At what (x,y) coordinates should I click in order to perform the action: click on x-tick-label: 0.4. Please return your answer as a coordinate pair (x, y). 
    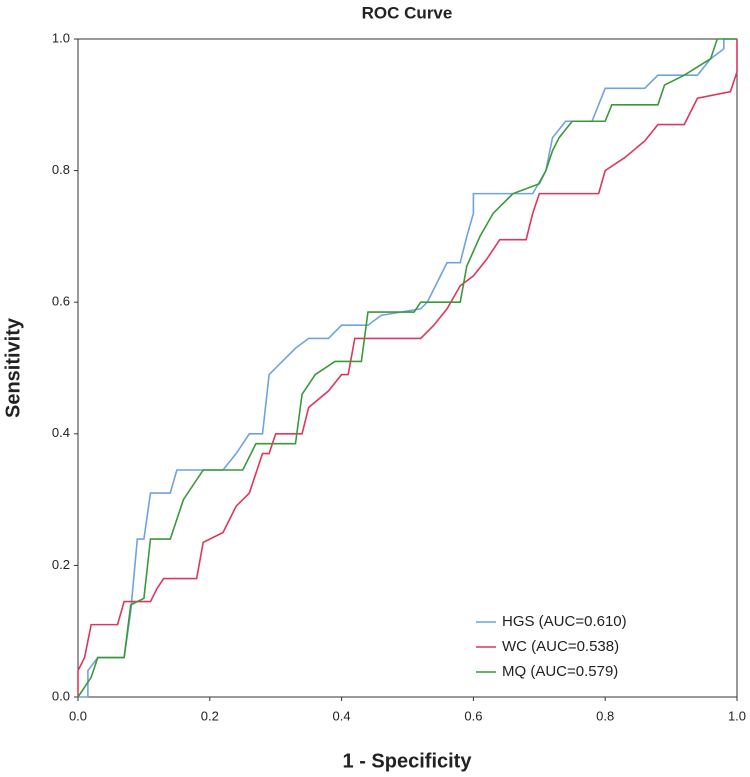
    Looking at the image, I should click on (342, 715).